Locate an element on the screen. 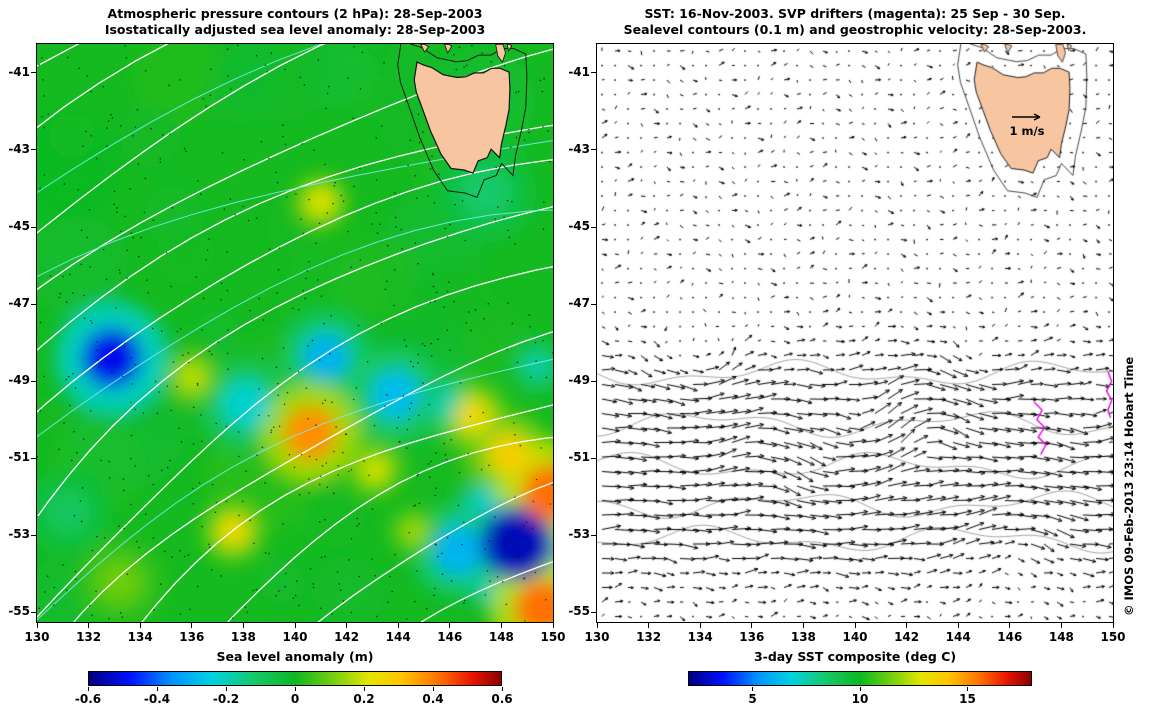  colorbar-tick-label: -0.2 is located at coordinates (226, 699).